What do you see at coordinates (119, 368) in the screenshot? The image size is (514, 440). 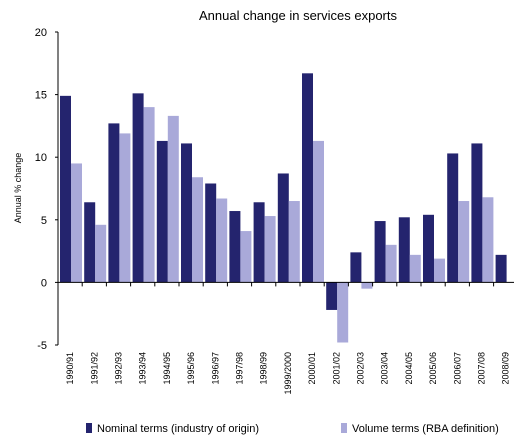 I see `x-tick-label-2: 1992/93` at bounding box center [119, 368].